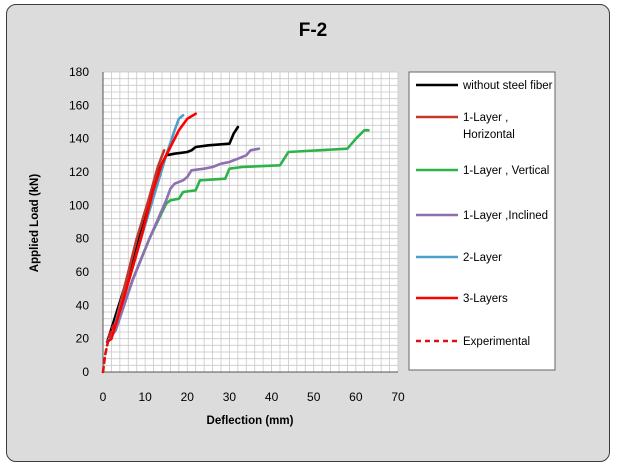  What do you see at coordinates (496, 342) in the screenshot?
I see `legend-label: Experimental` at bounding box center [496, 342].